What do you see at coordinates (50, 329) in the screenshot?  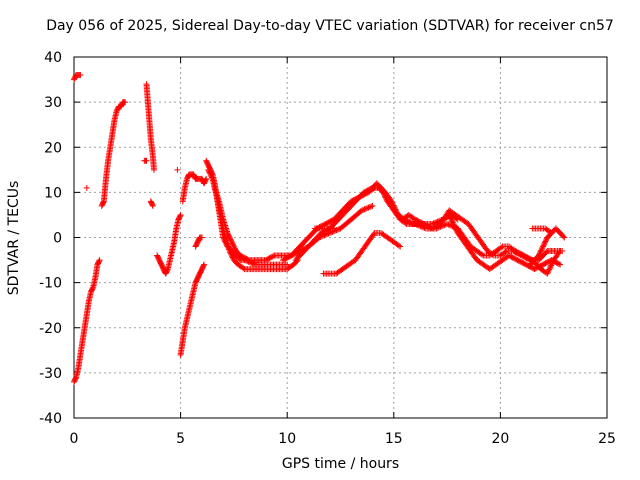 I see `y-tick-label: -20` at bounding box center [50, 329].